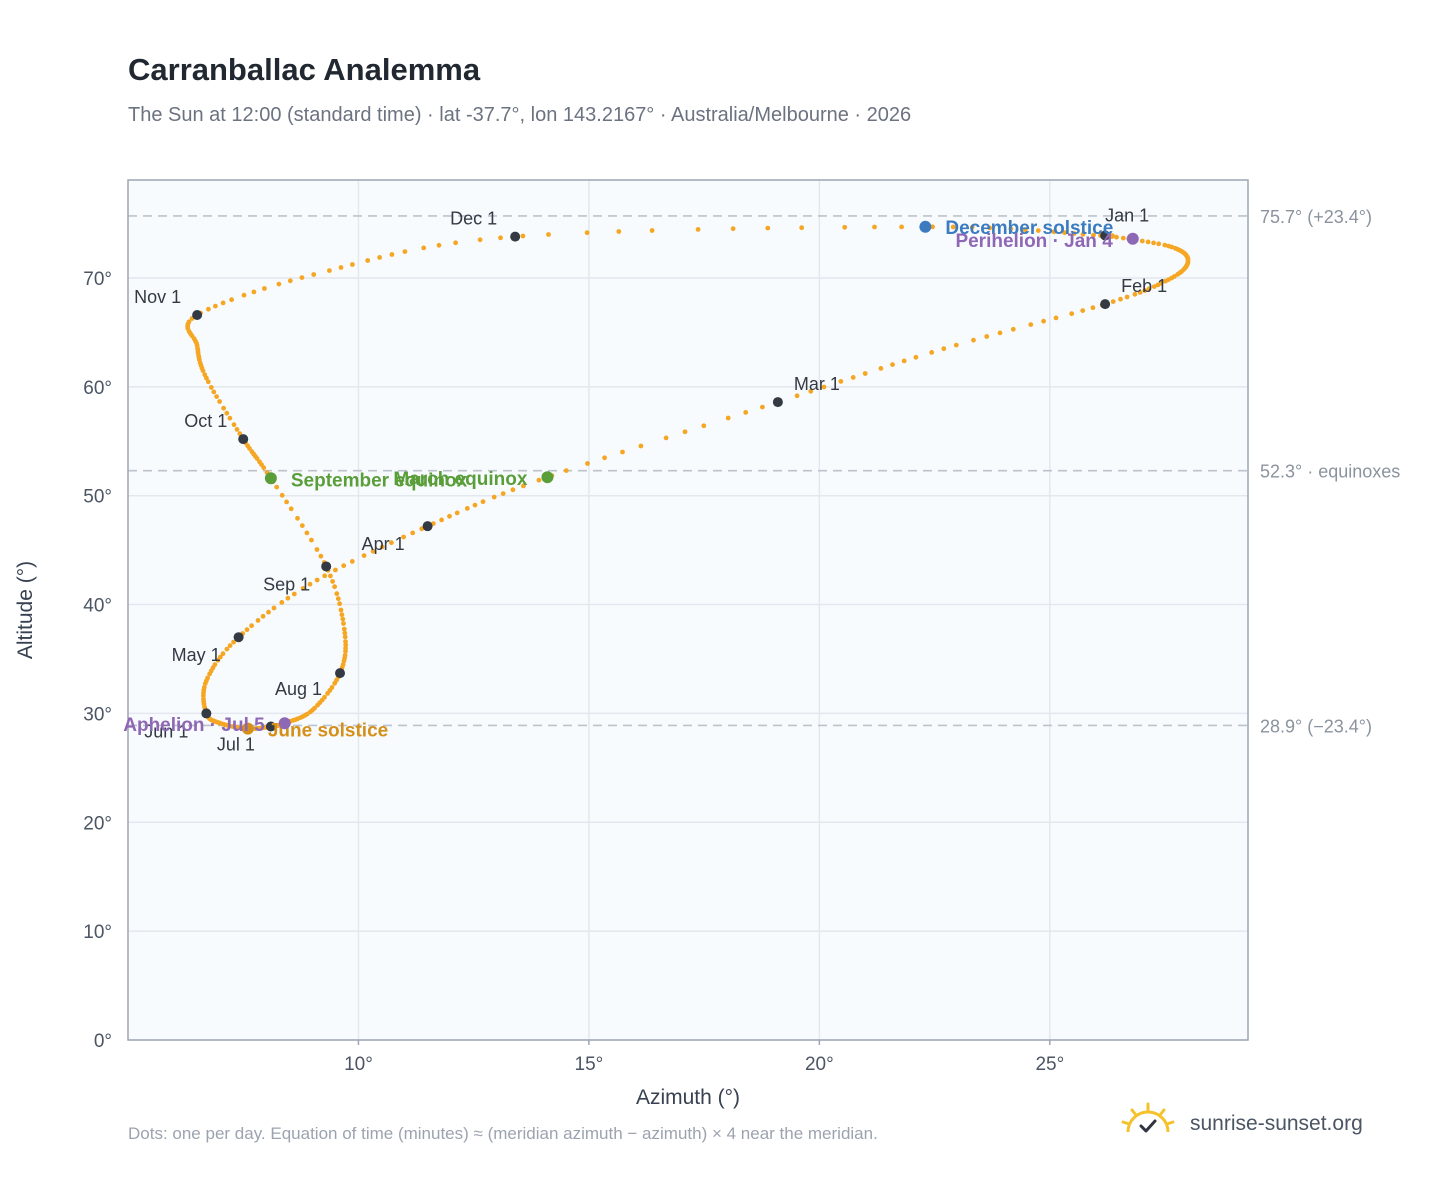  What do you see at coordinates (97, 606) in the screenshot?
I see `y-tick-label: 40°` at bounding box center [97, 606].